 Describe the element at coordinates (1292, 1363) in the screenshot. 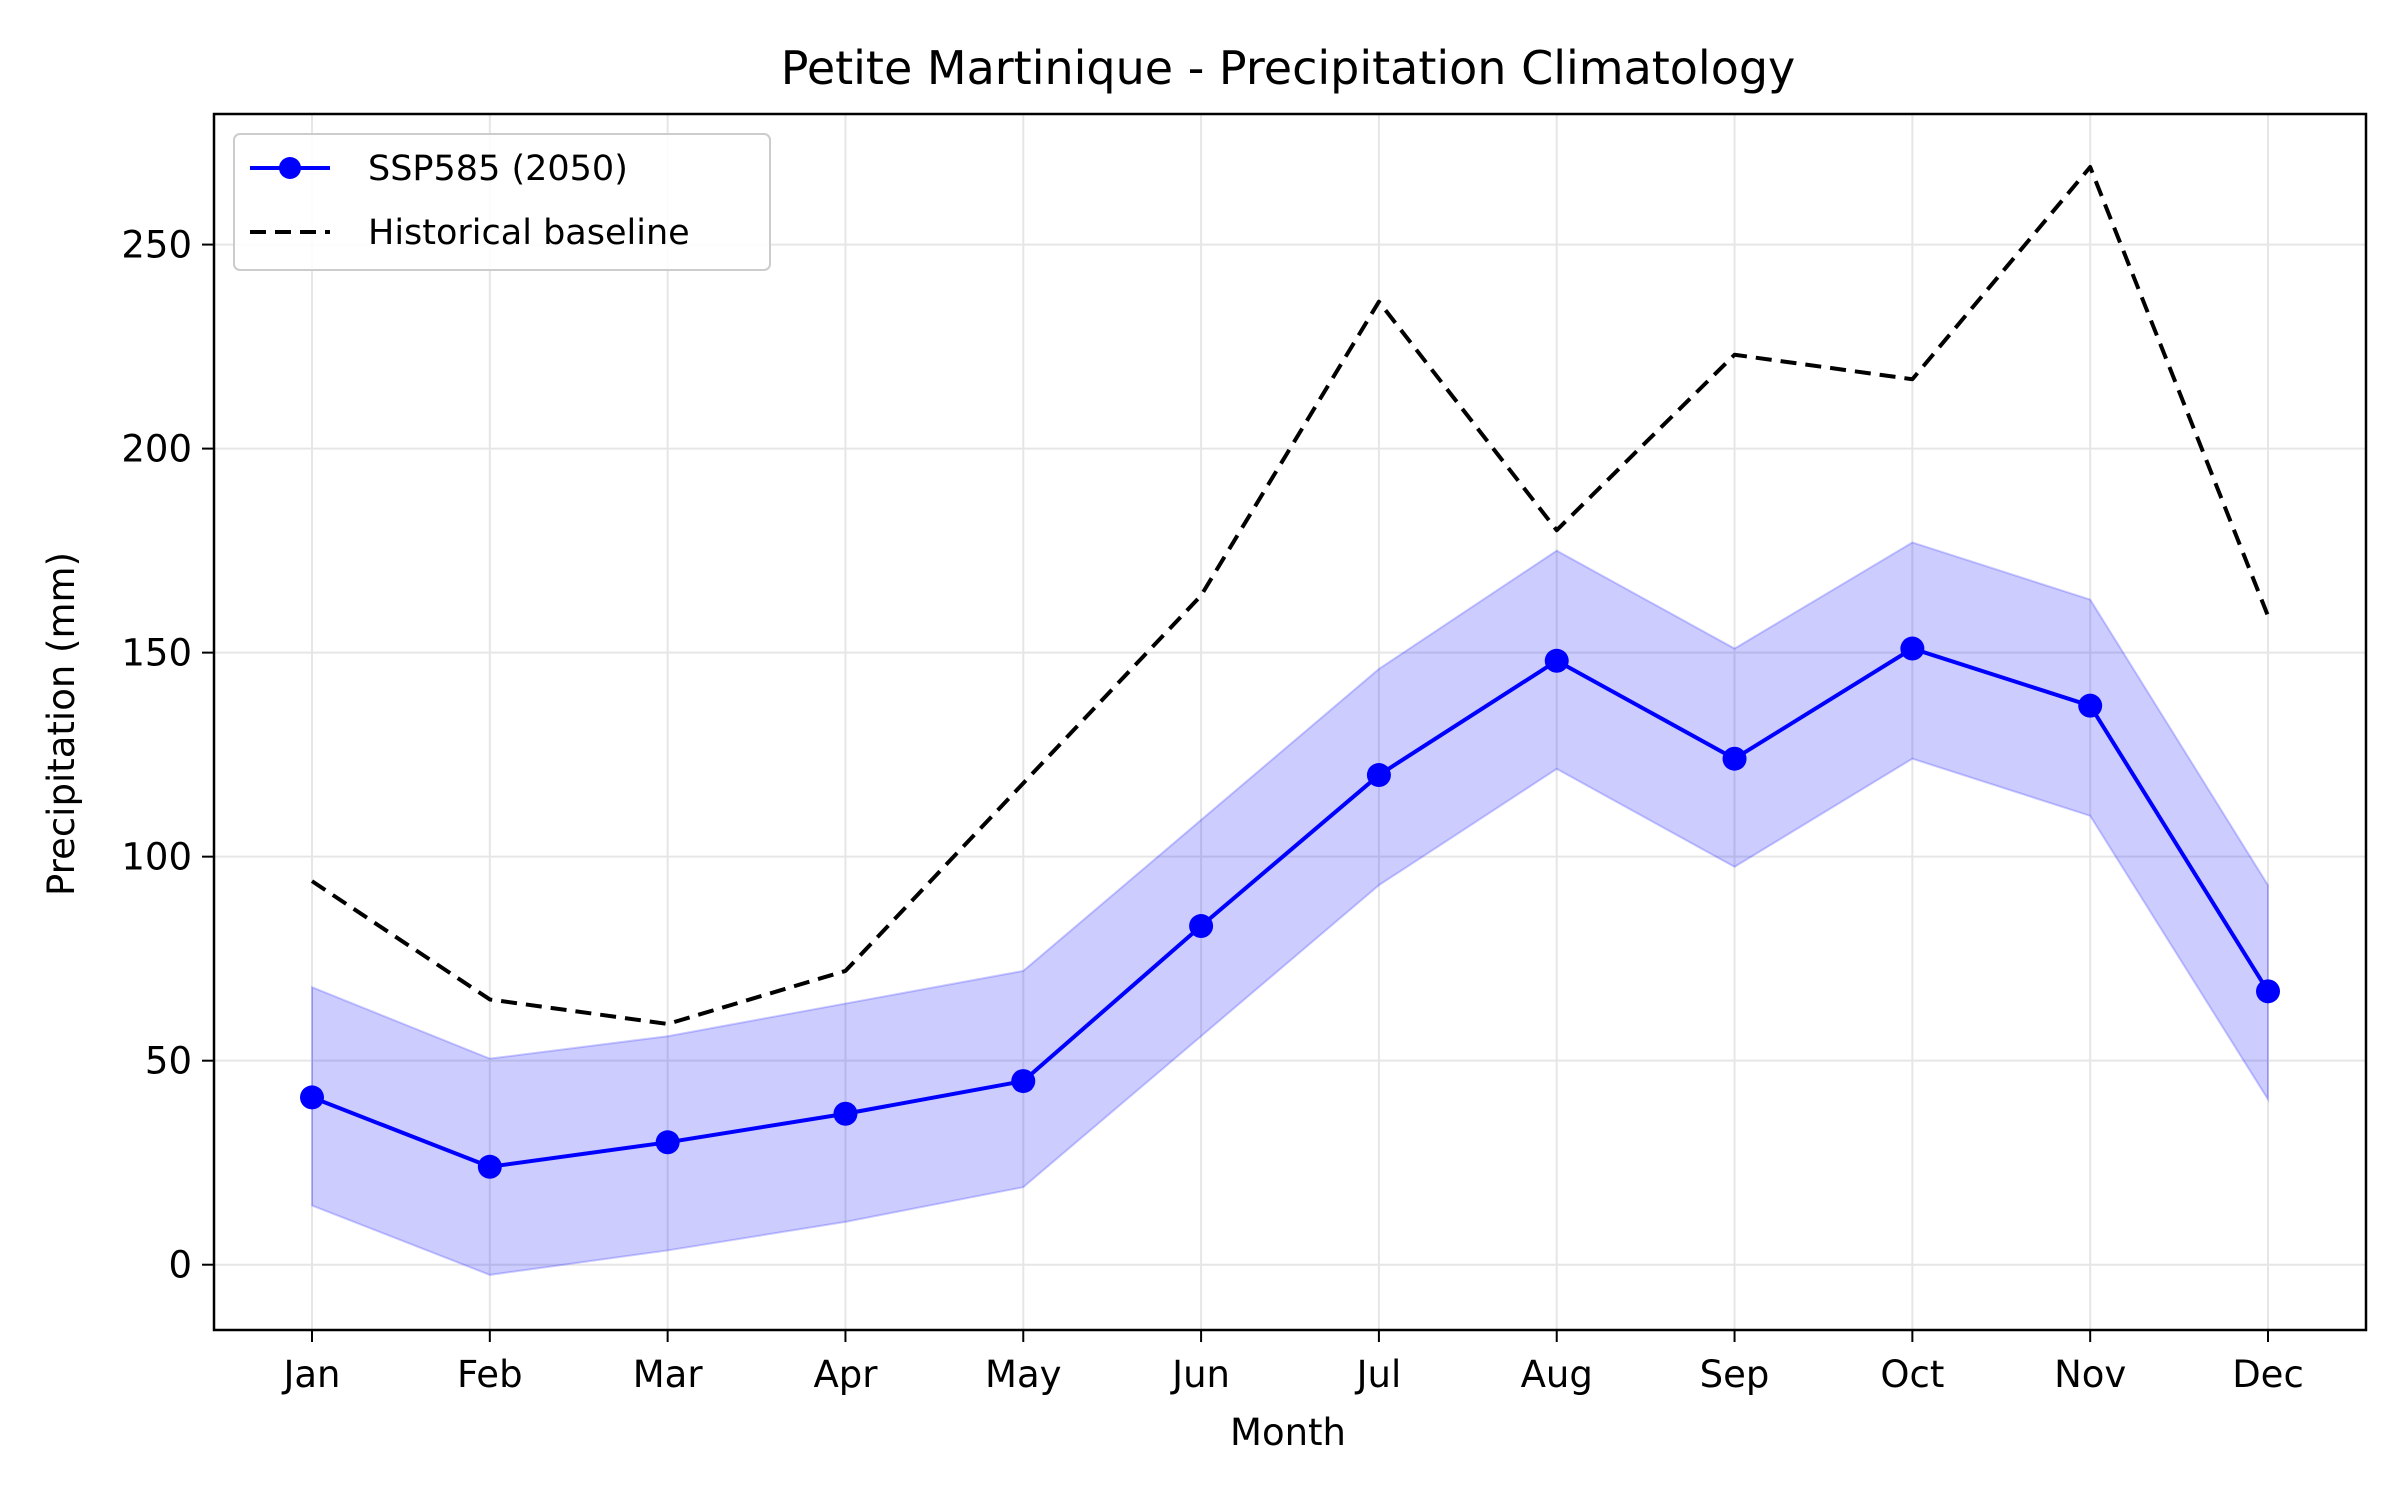

I see `x-axis-ticks: Jan Feb Mar Apr May Jun Jul Aug Sep Oct Nov Dec` at that location.